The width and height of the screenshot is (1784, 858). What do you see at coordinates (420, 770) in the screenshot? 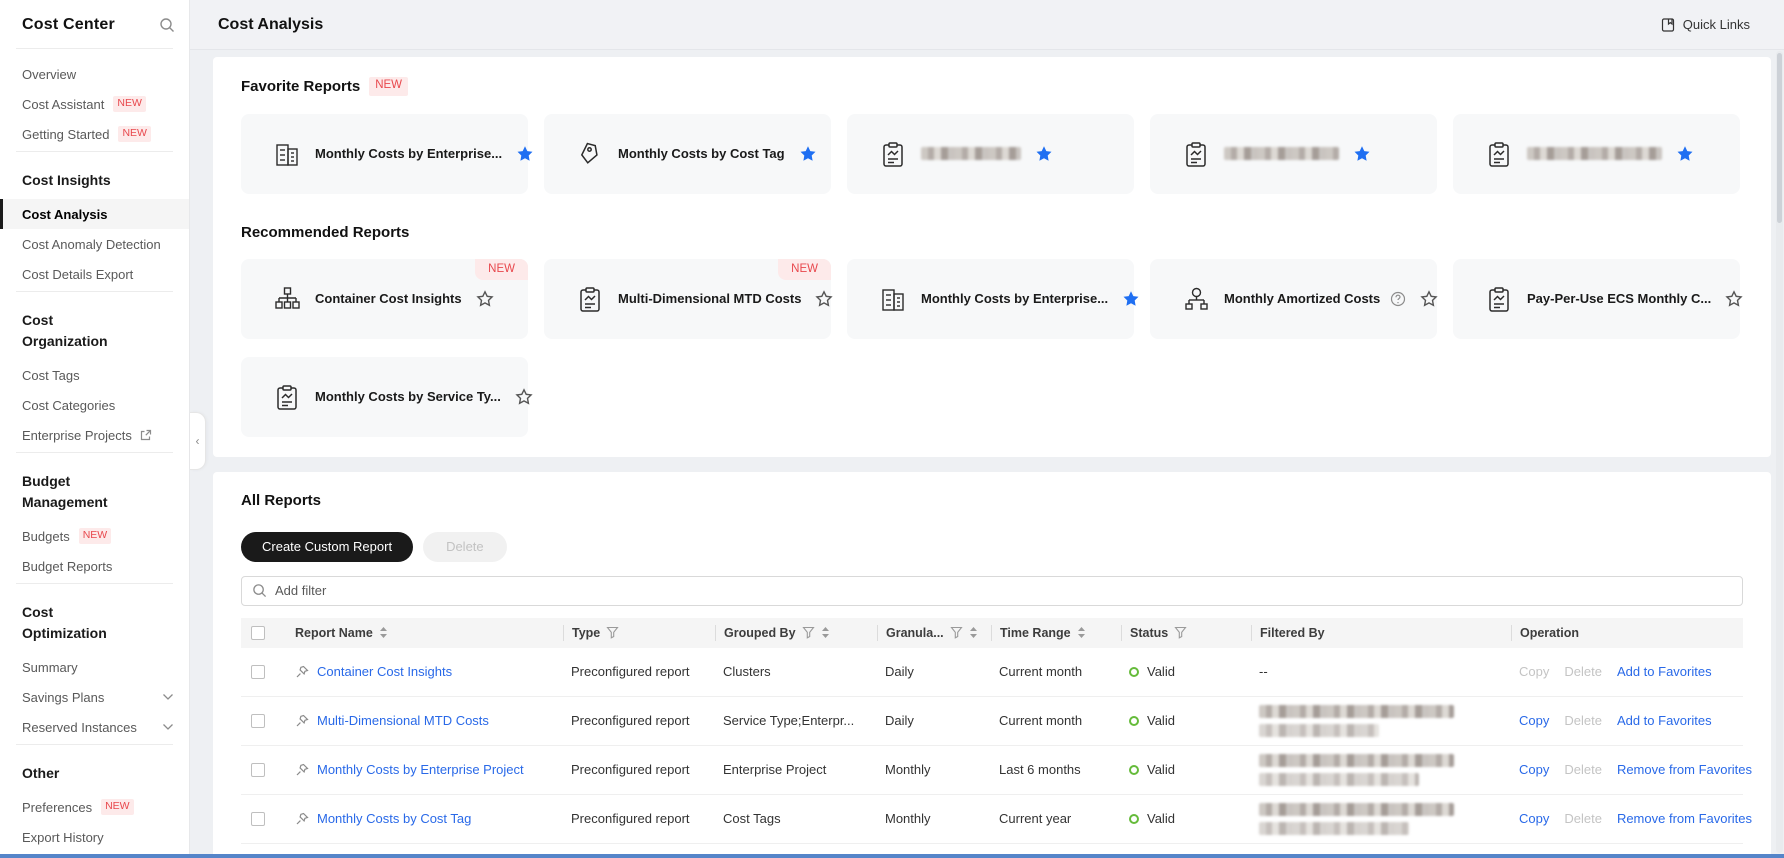
I see `report-name-link: Monthly Costs by Enterprise Project` at bounding box center [420, 770].